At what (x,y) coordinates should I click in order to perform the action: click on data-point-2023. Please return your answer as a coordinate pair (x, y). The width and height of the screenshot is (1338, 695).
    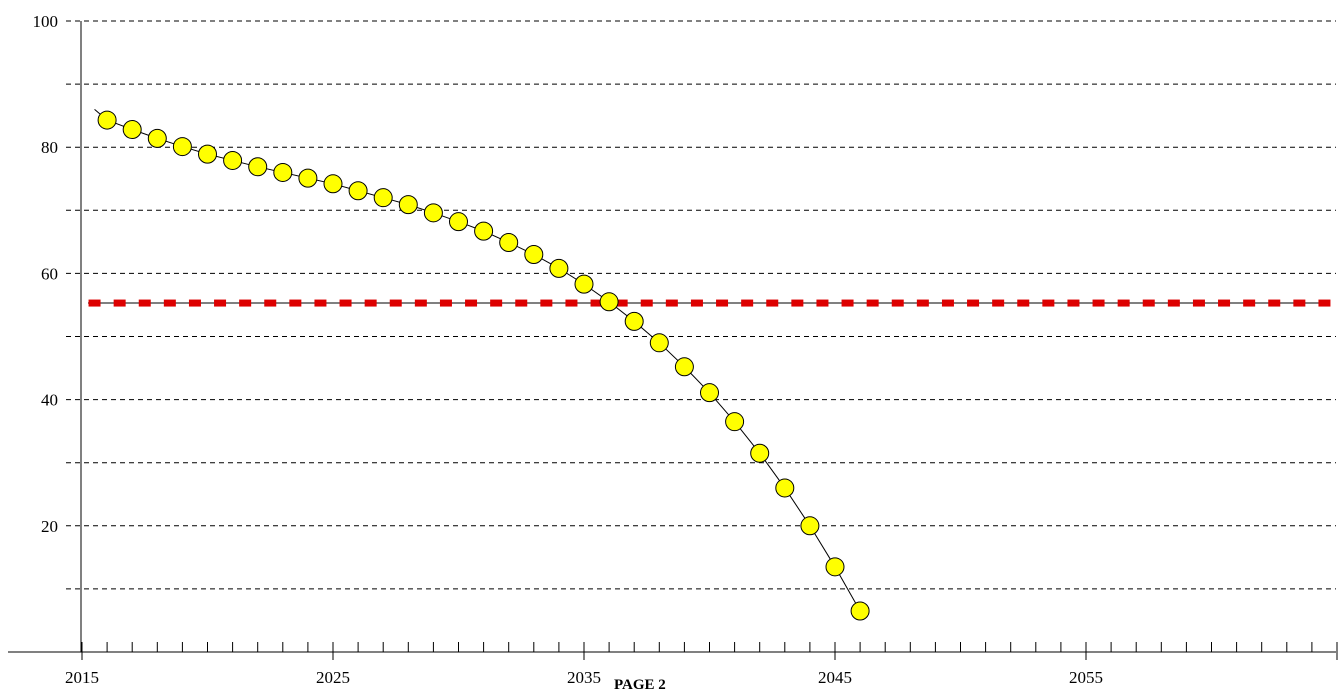
    Looking at the image, I should click on (283, 172).